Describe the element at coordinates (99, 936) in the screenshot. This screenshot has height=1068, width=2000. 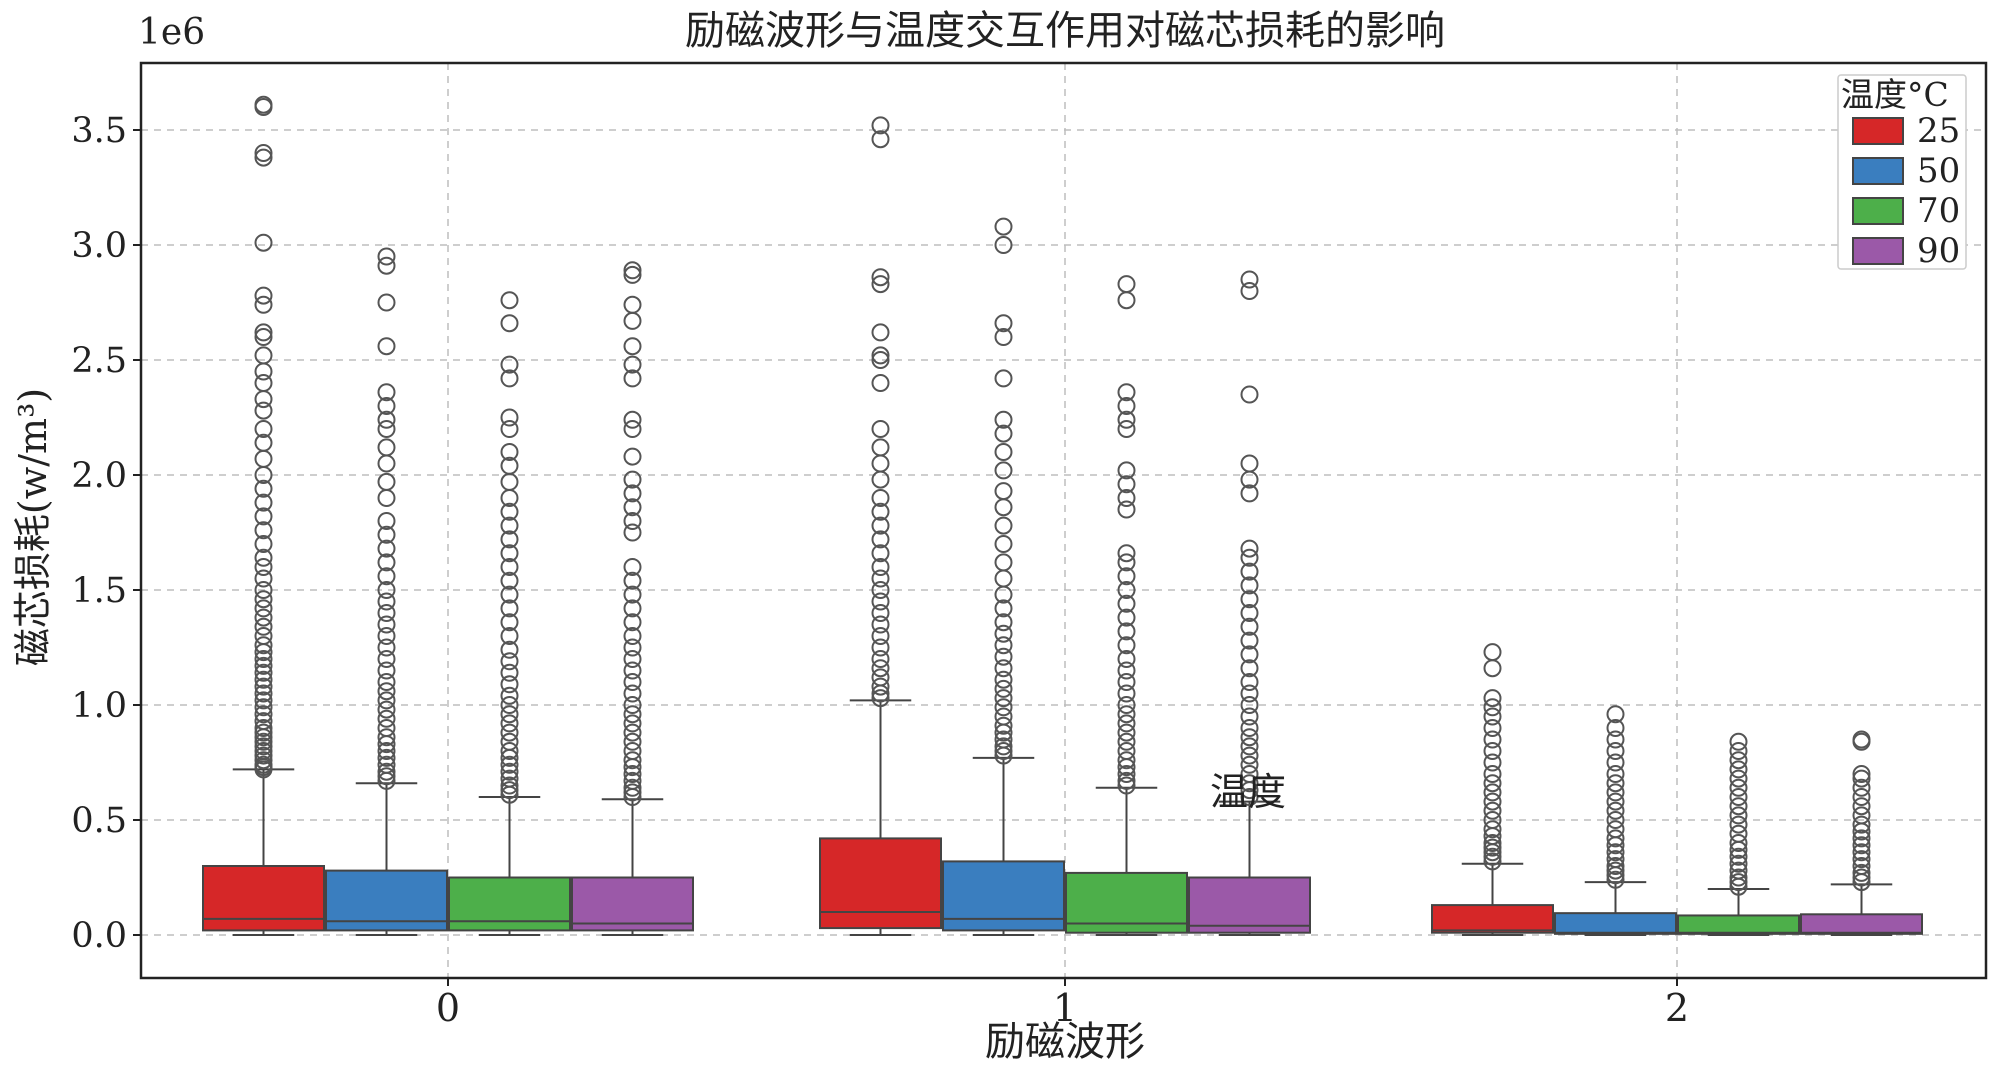
I see `y-tick-label: 0.0` at that location.